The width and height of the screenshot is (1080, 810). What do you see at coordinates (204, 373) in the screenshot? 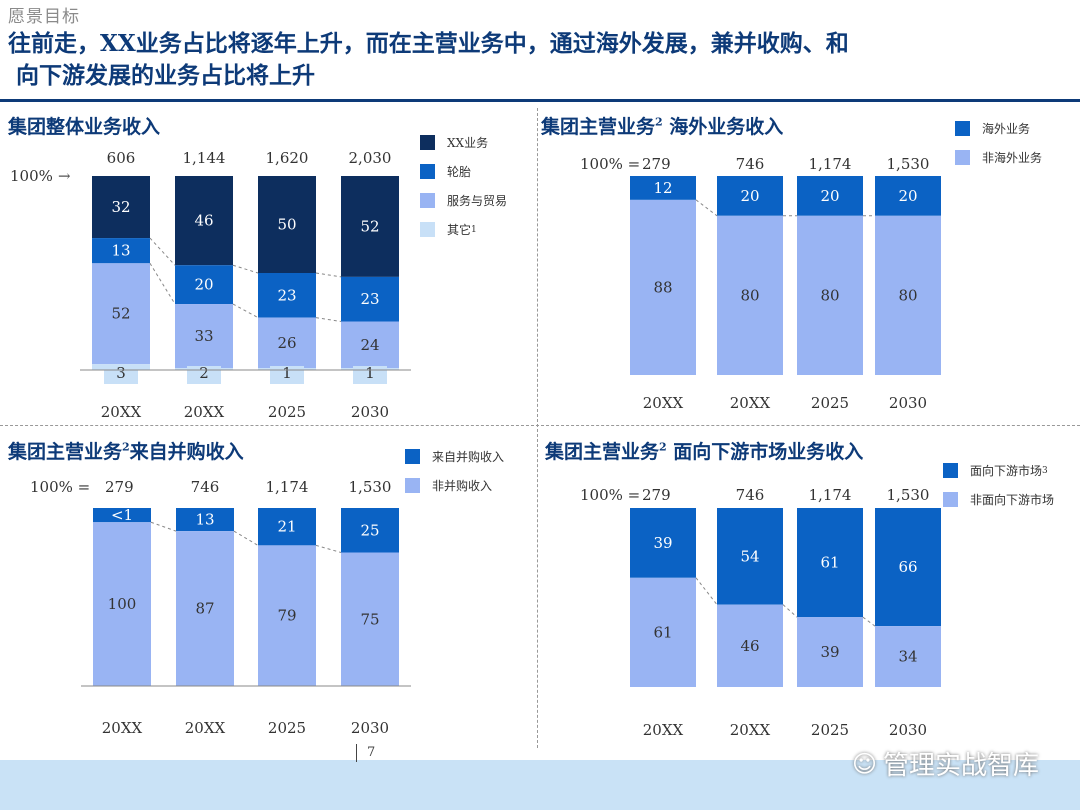
I see `bar-value-label: 2` at bounding box center [204, 373].